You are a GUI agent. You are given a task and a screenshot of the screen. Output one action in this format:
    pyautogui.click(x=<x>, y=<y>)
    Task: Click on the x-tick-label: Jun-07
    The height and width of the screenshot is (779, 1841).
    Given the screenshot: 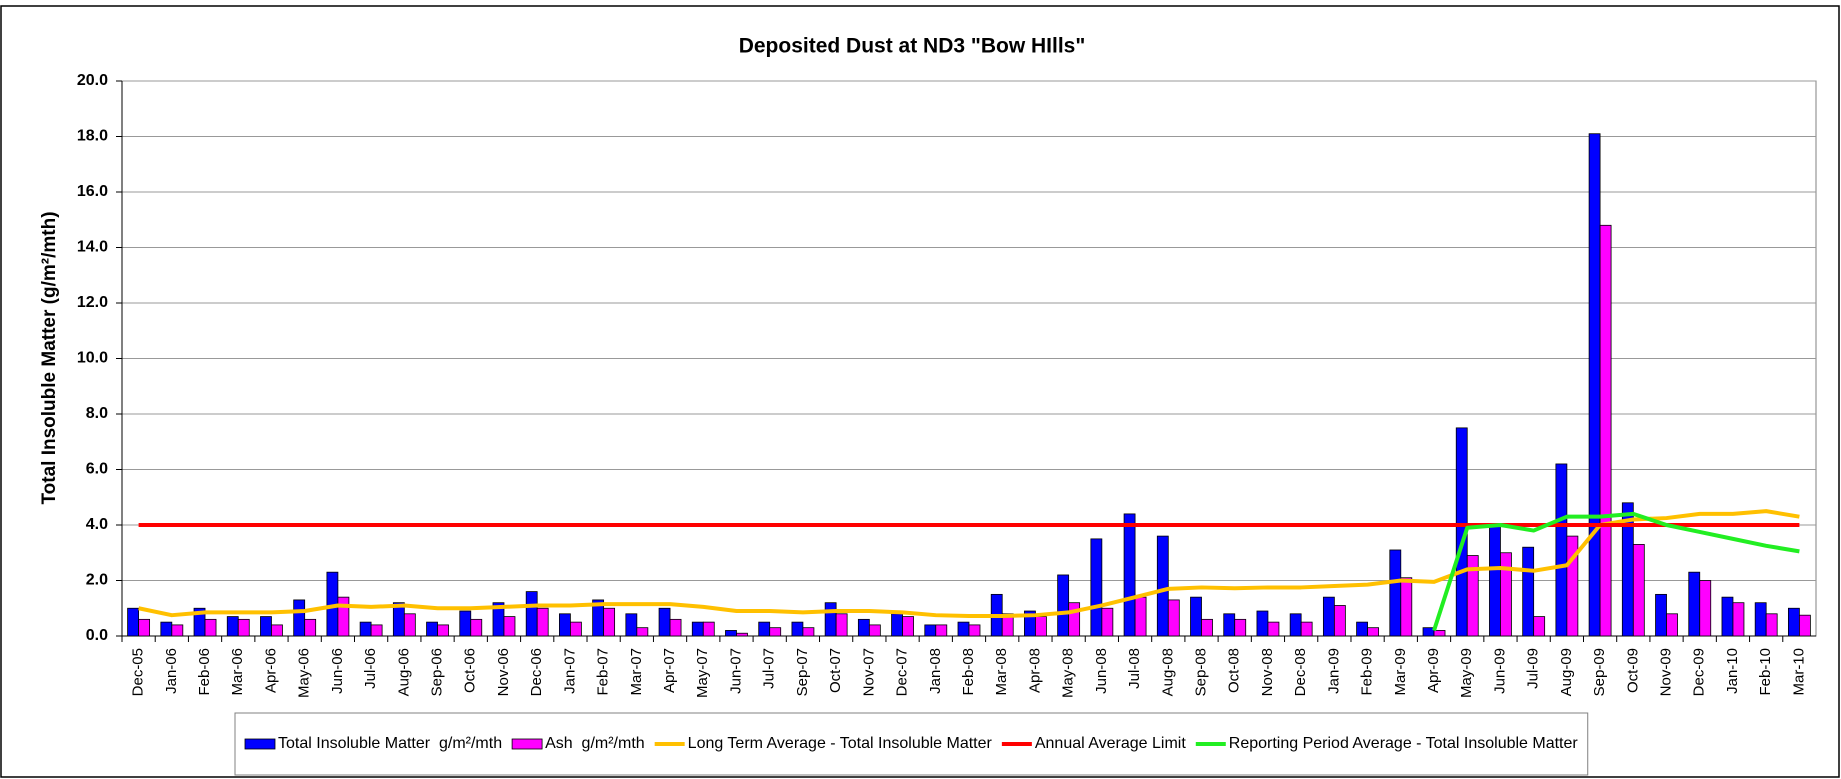 What is the action you would take?
    pyautogui.click(x=735, y=671)
    